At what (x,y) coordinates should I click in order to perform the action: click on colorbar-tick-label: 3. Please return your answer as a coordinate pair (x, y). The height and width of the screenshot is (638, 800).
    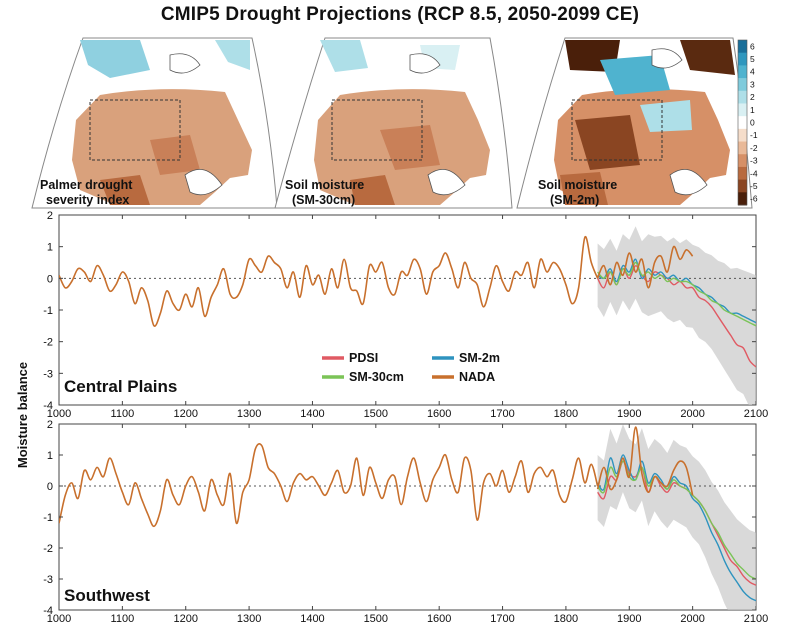
    Looking at the image, I should click on (752, 84).